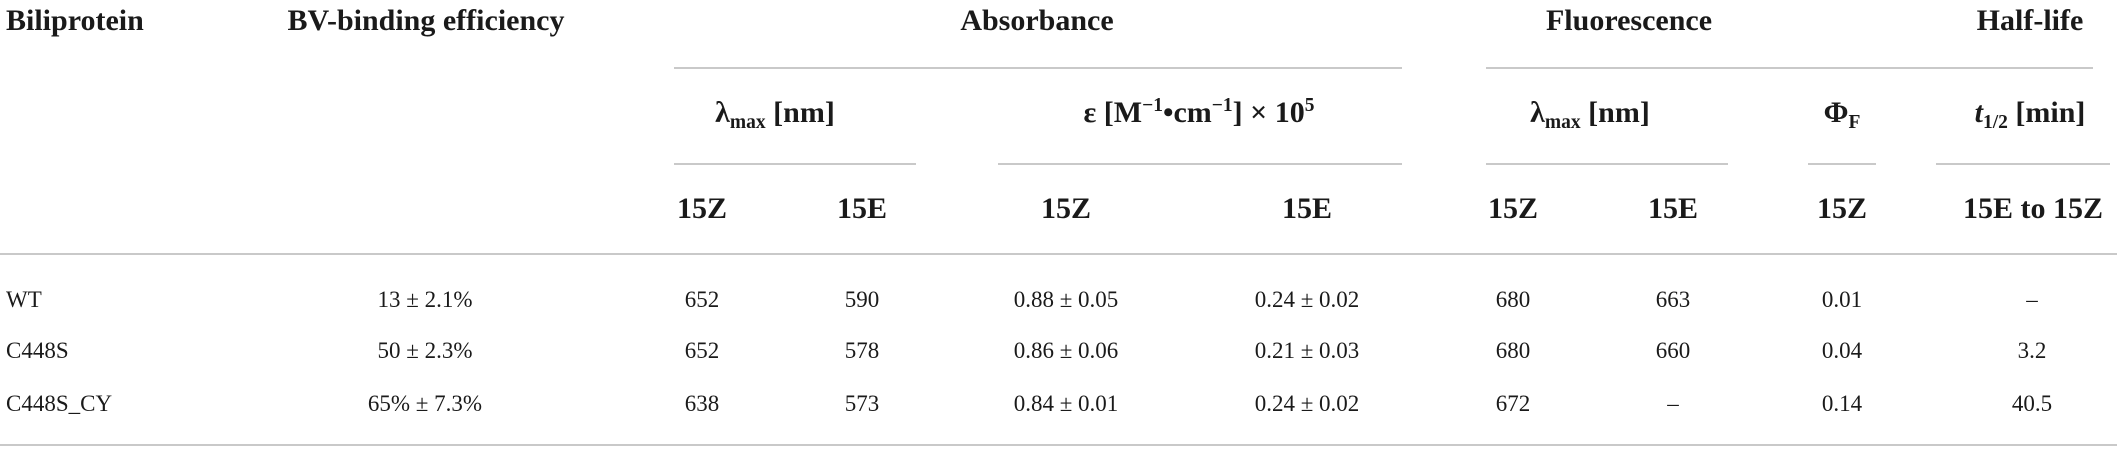 The image size is (2117, 451). What do you see at coordinates (24, 299) in the screenshot?
I see `table-cell-biliprotein: WT` at bounding box center [24, 299].